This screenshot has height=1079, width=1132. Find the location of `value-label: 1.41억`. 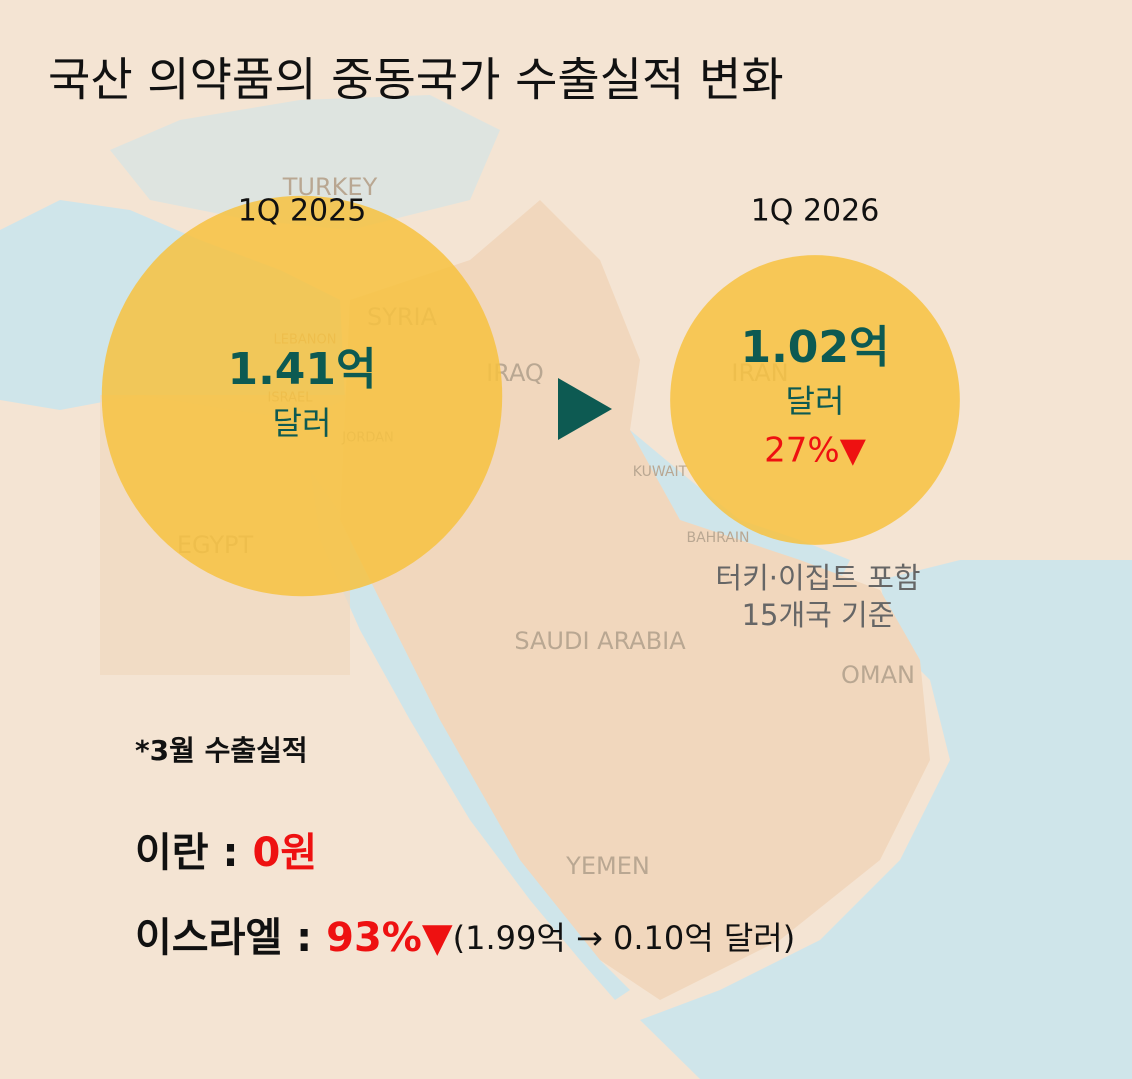

value-label: 1.41억 is located at coordinates (301, 369).